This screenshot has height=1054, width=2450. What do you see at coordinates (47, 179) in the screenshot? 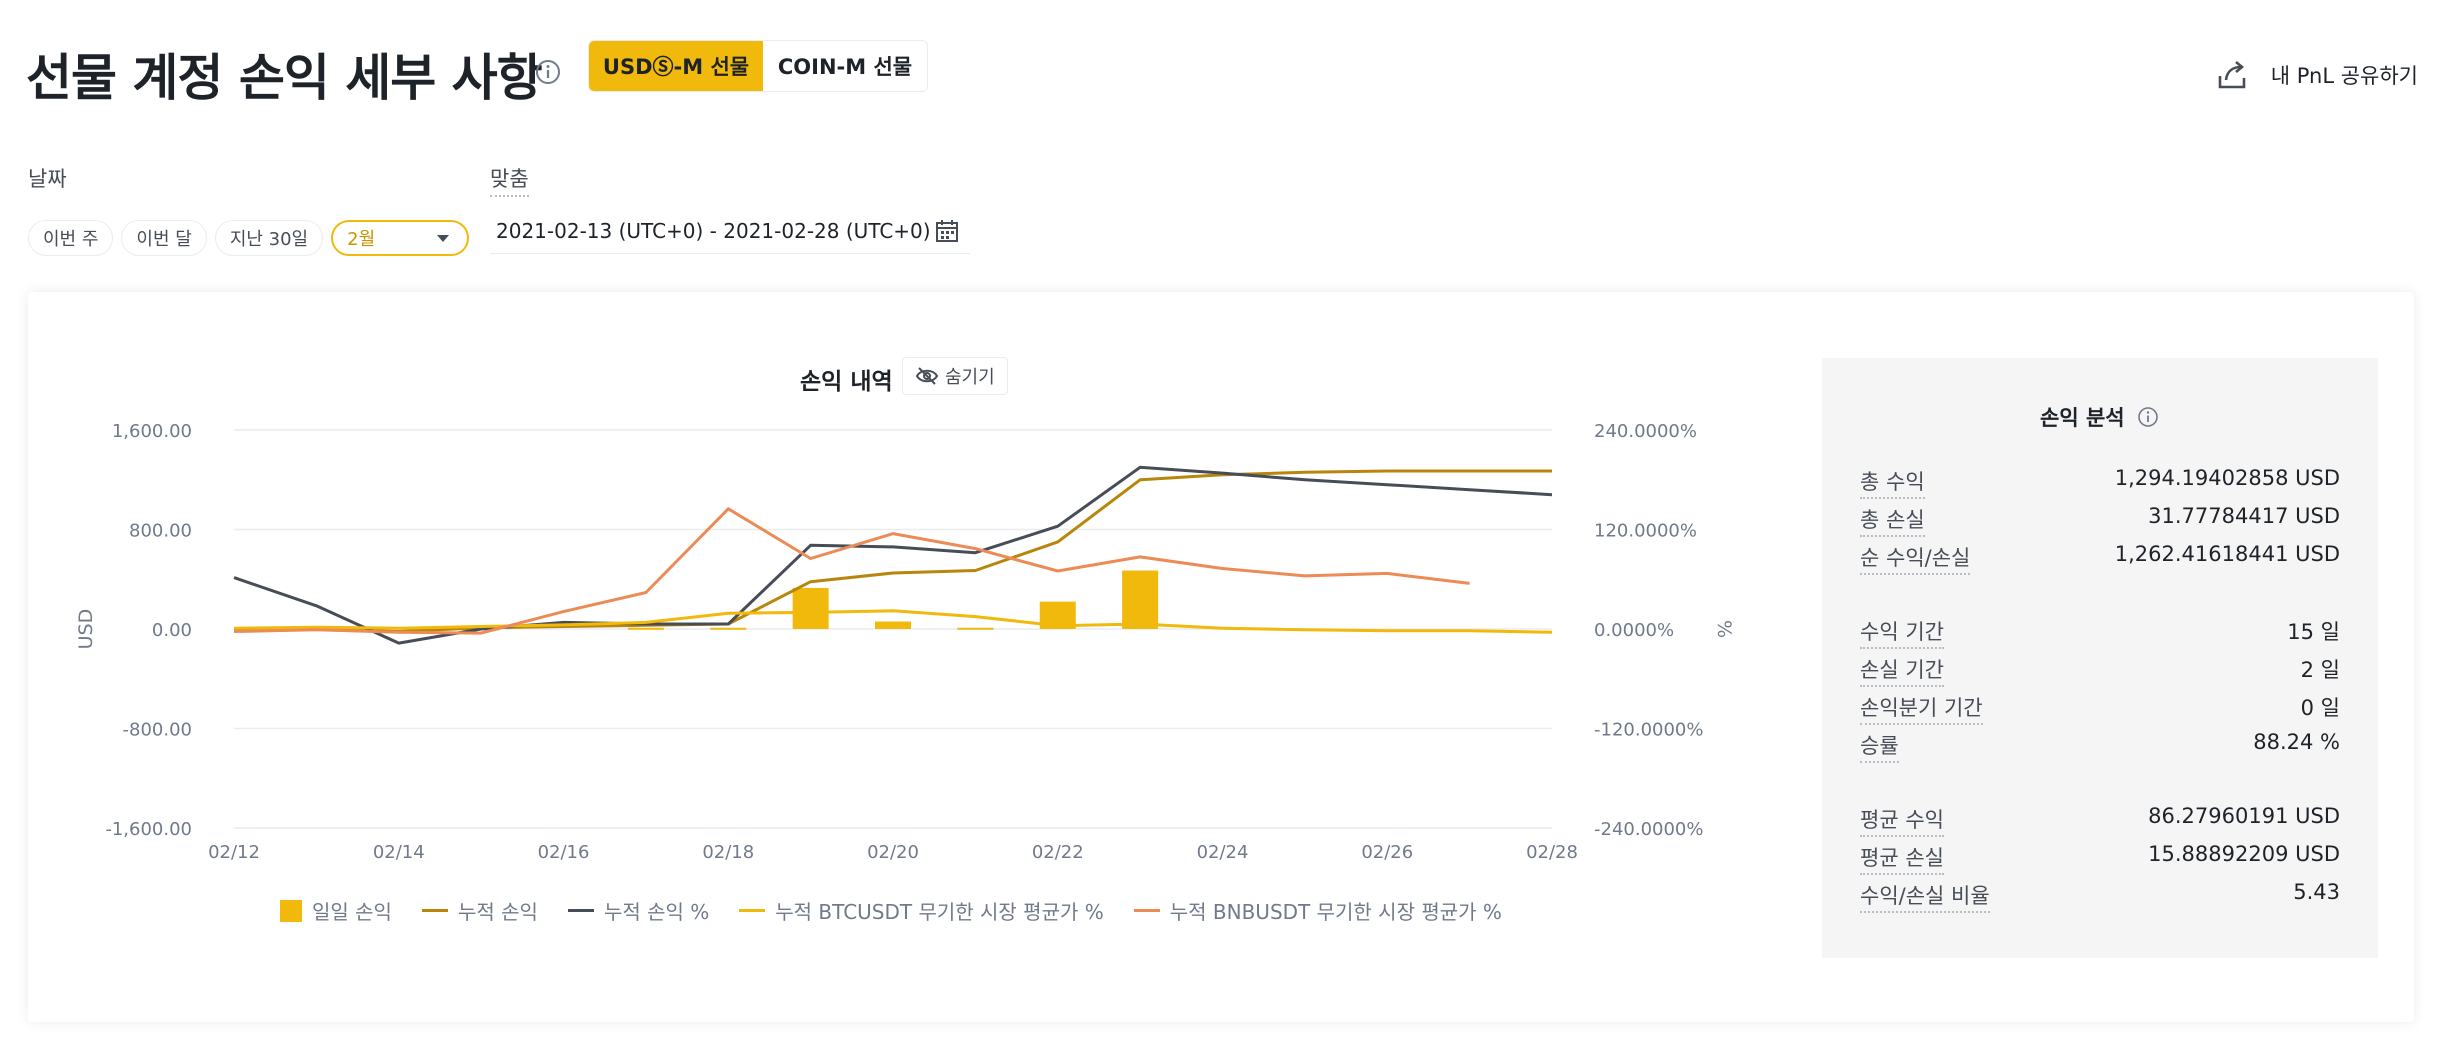
I see `date-label: 날짜` at bounding box center [47, 179].